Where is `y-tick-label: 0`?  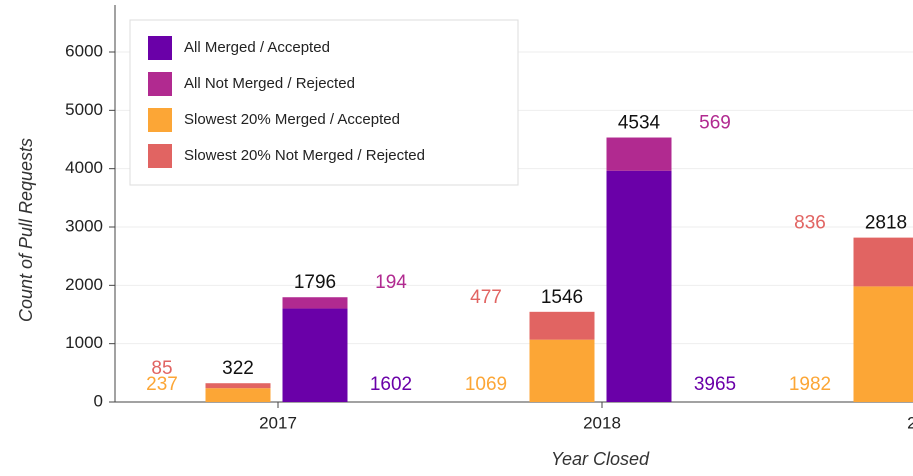
y-tick-label: 0 is located at coordinates (98, 400).